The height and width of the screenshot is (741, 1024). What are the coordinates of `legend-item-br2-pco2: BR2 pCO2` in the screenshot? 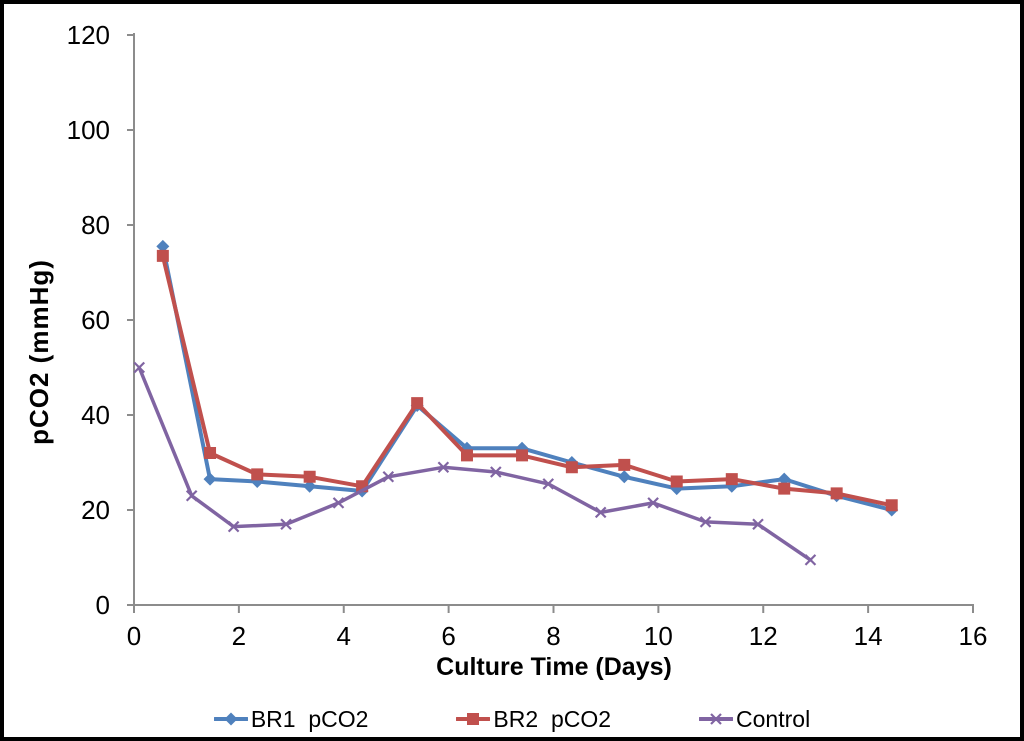 It's located at (533, 719).